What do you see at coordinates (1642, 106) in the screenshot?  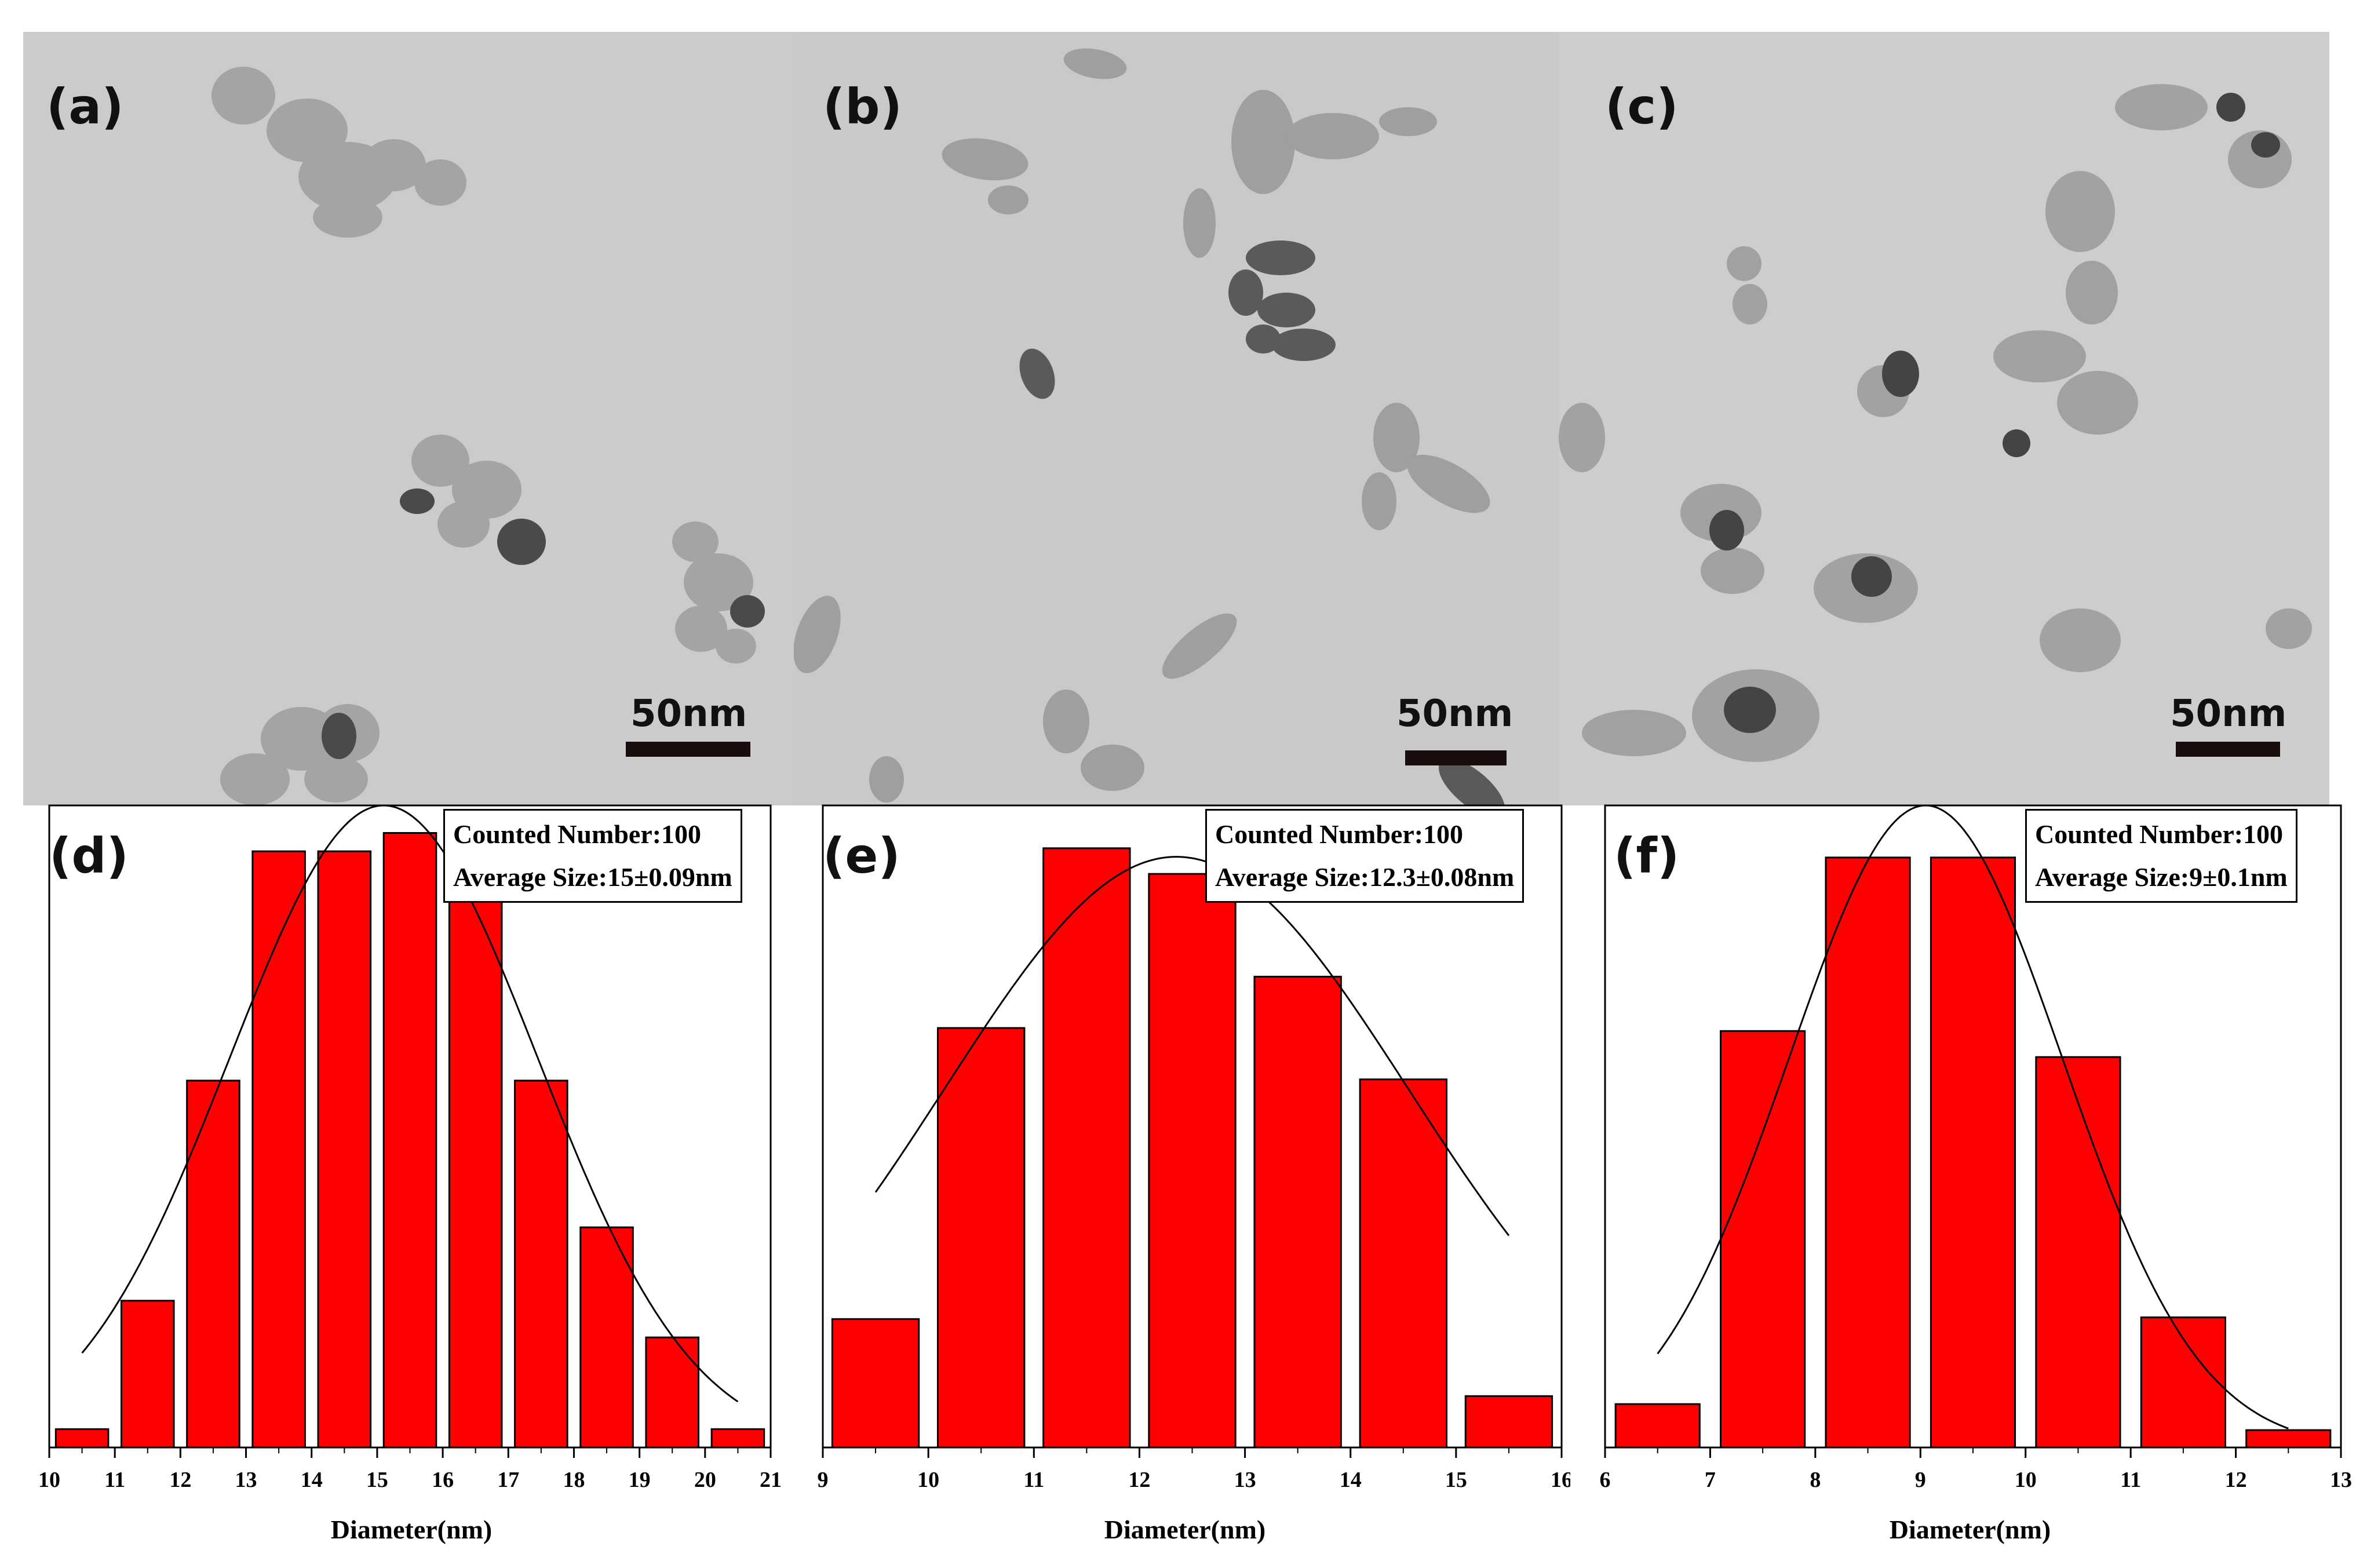 I see `panel-label-c: (c)` at bounding box center [1642, 106].